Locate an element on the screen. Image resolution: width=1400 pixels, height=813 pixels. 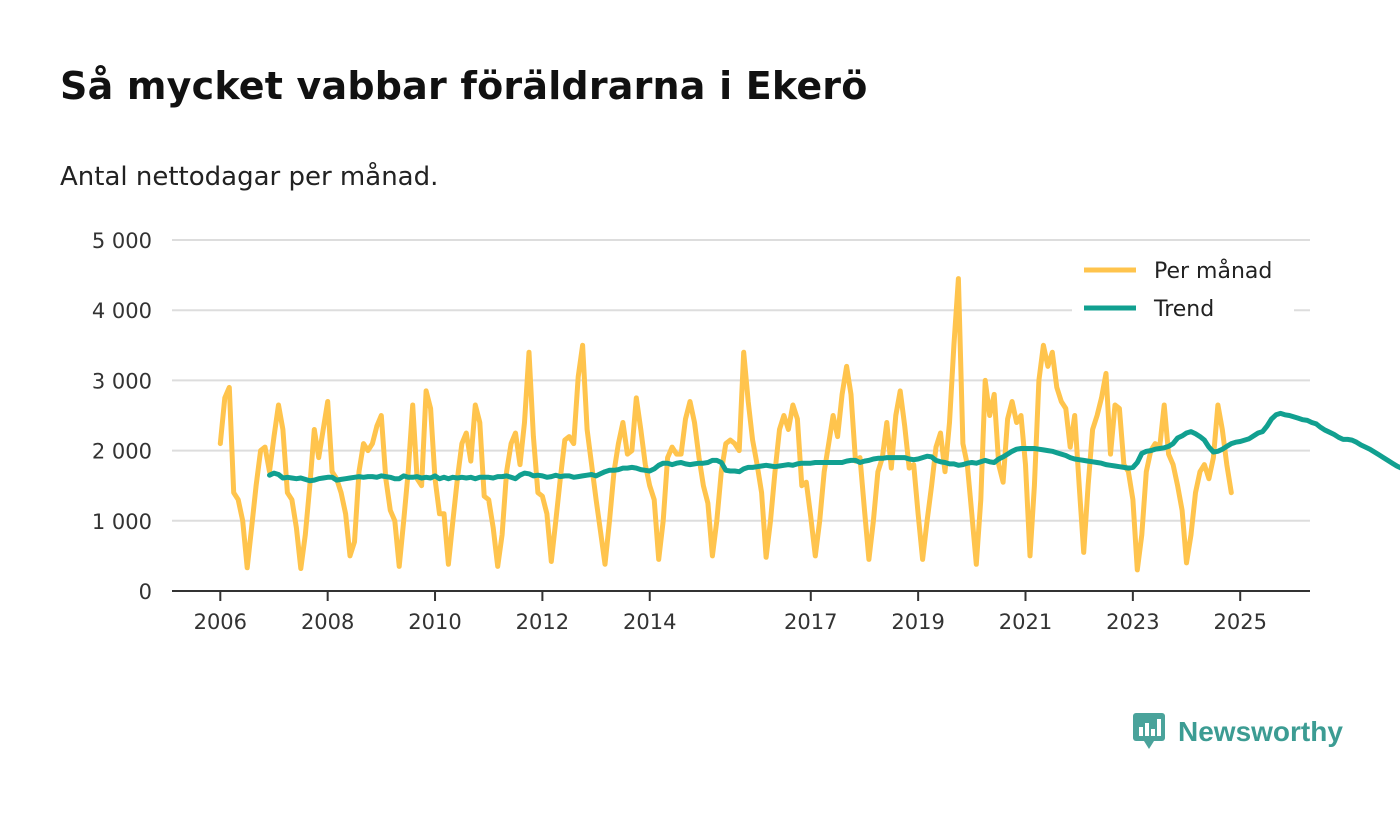
y-tick-label: 1 000 is located at coordinates (122, 522).